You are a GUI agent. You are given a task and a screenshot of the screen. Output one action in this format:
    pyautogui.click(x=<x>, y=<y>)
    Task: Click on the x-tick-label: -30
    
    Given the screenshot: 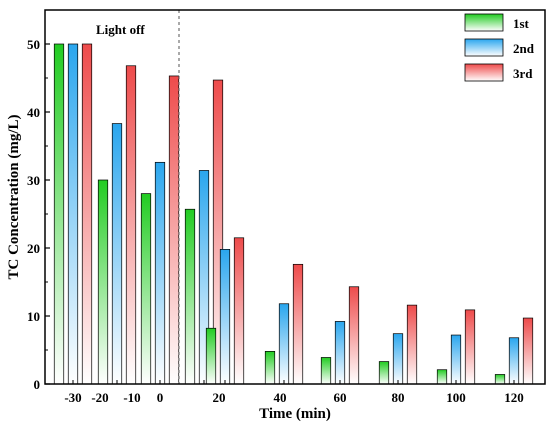 What is the action you would take?
    pyautogui.click(x=72, y=397)
    